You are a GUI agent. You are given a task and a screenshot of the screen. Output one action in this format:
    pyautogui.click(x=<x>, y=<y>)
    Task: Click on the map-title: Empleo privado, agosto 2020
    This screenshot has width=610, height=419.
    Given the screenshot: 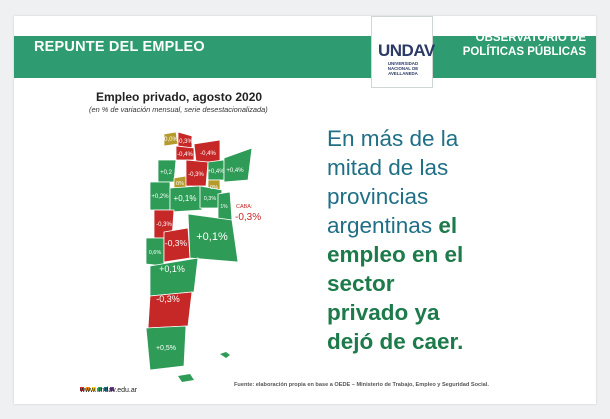 What is the action you would take?
    pyautogui.click(x=179, y=97)
    